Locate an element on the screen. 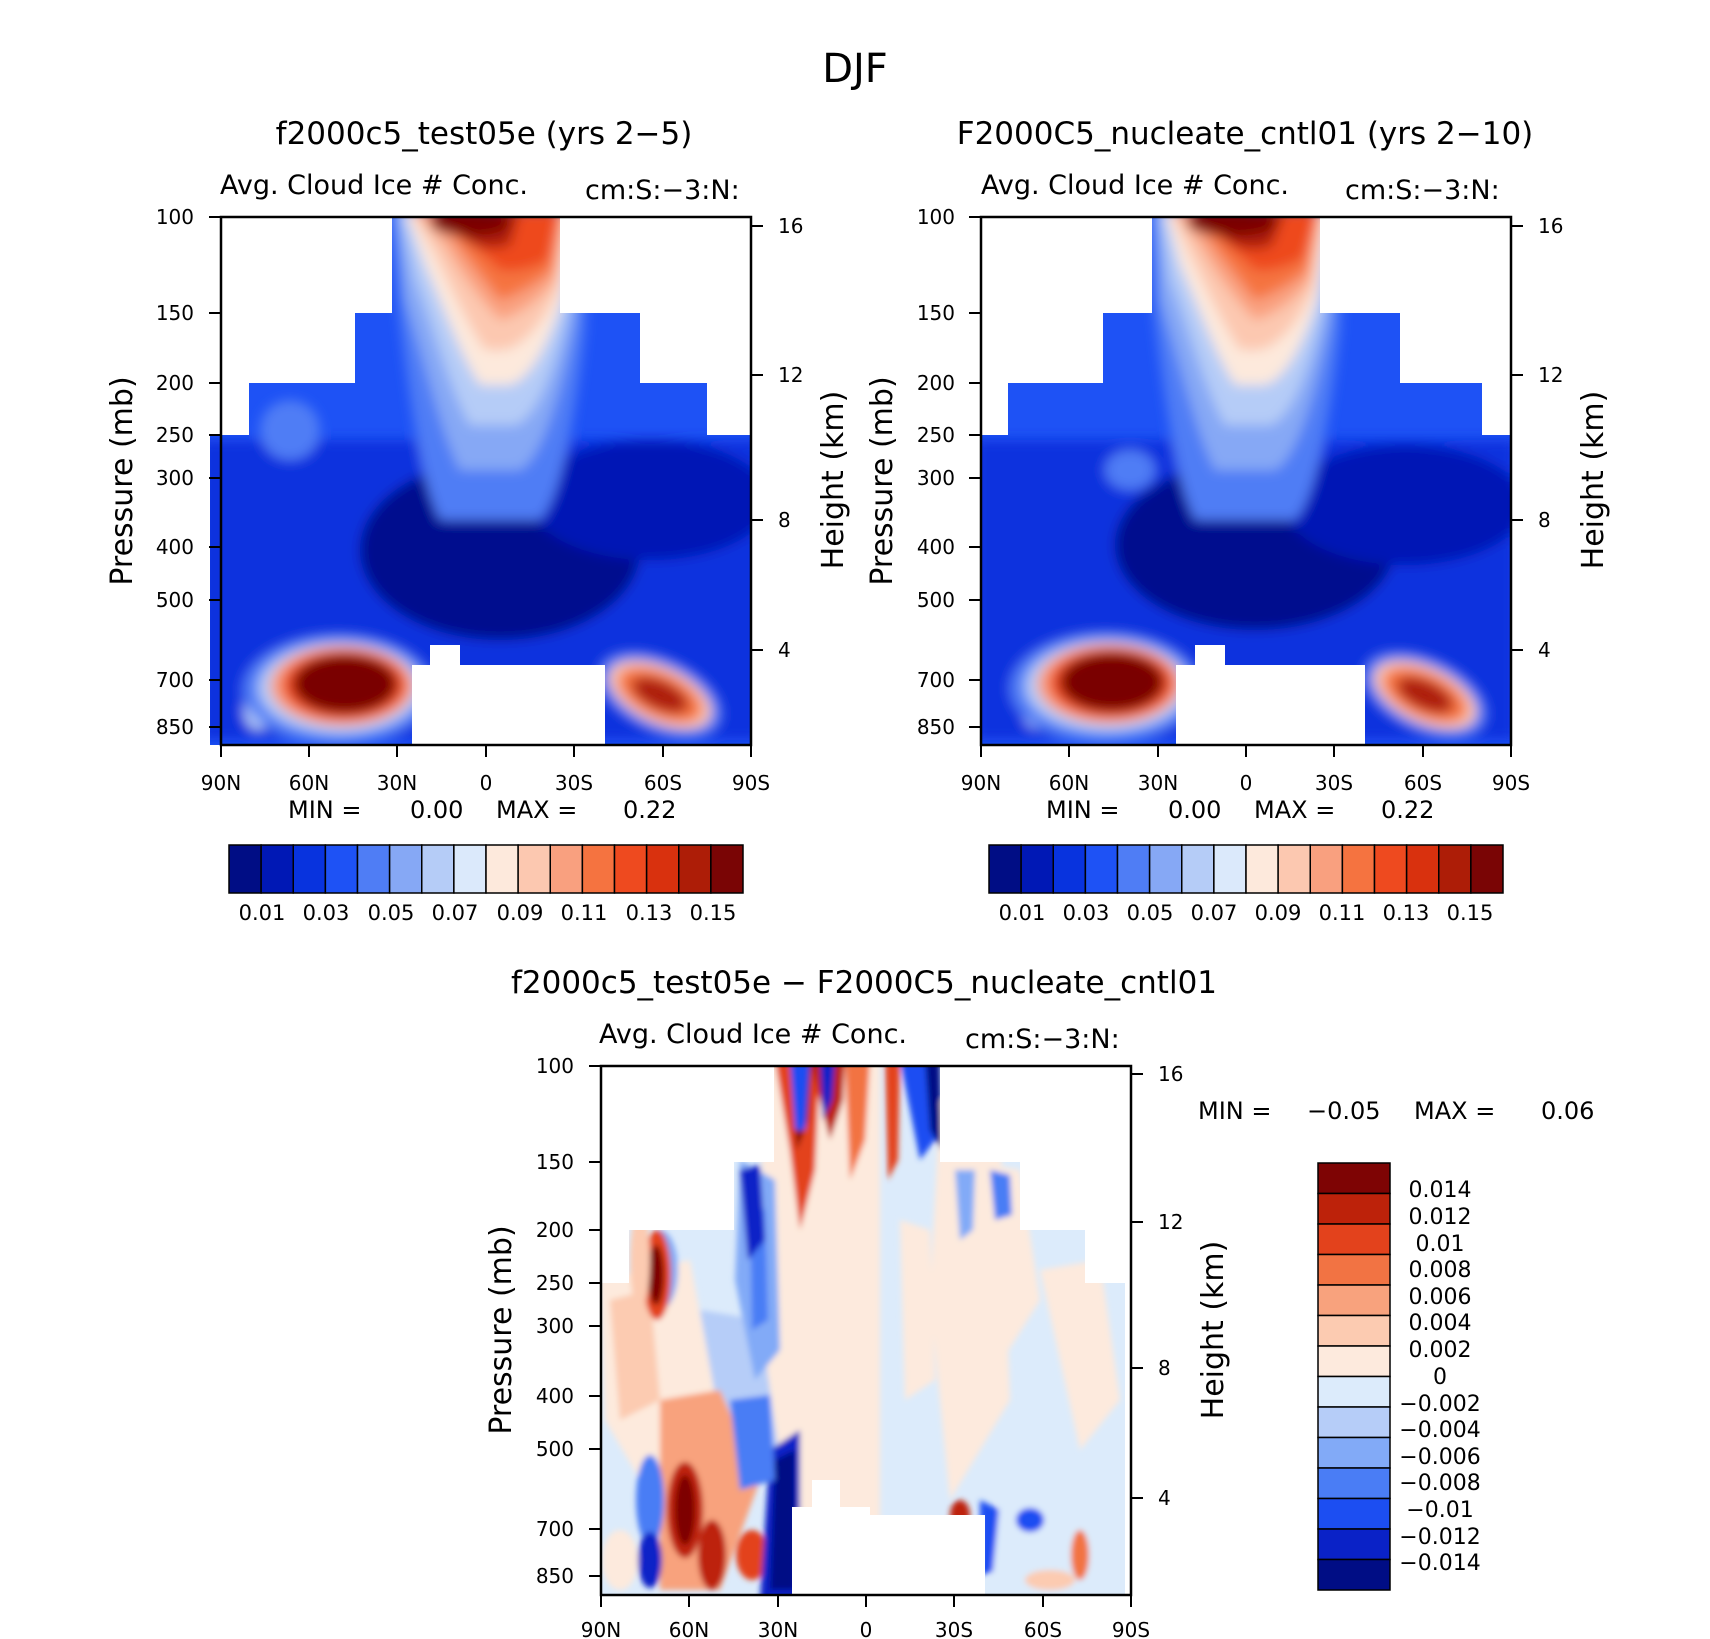  panel-1-max-value: 0.22 is located at coordinates (649, 810).